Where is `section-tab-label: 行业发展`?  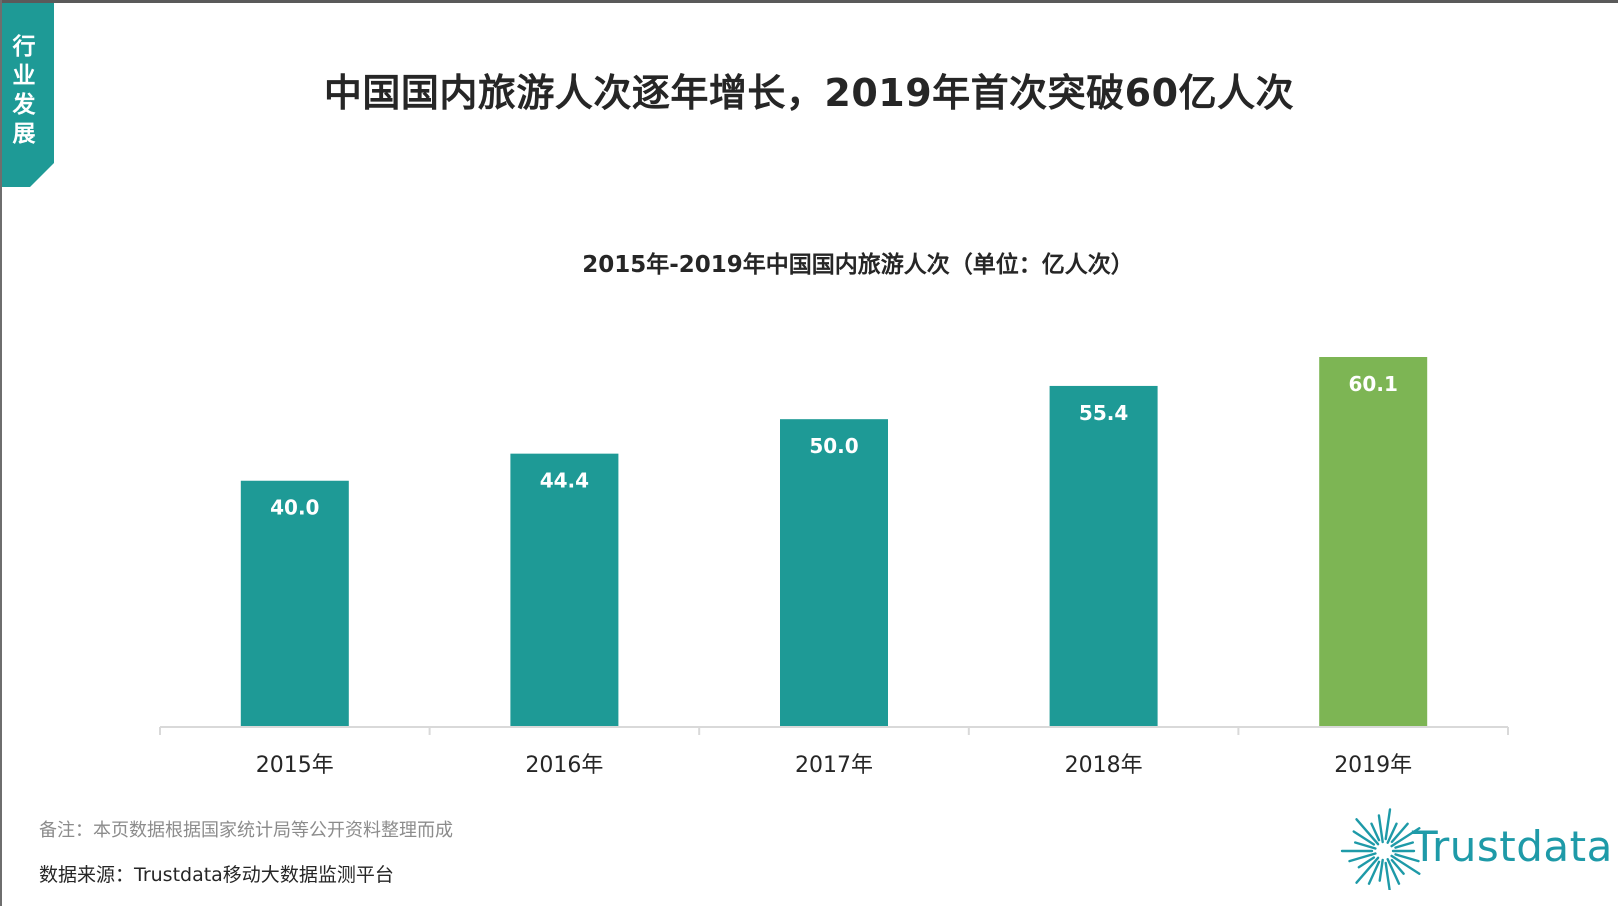
section-tab-label: 行业发展 is located at coordinates (24, 90).